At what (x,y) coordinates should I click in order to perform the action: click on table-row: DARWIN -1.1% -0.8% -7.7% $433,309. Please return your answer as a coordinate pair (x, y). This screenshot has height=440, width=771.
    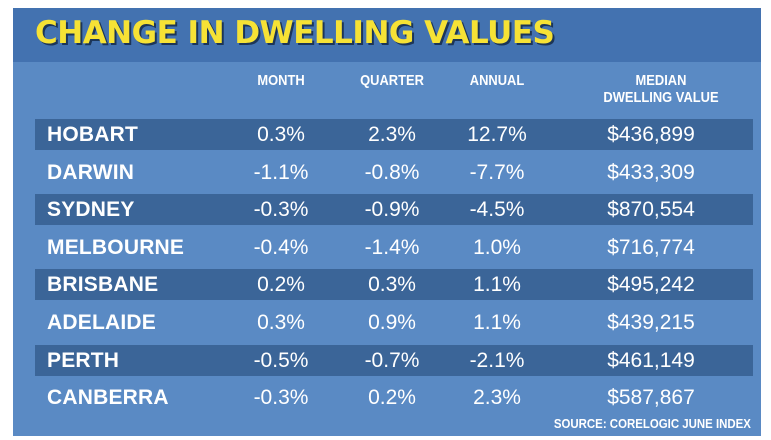
    Looking at the image, I should click on (394, 172).